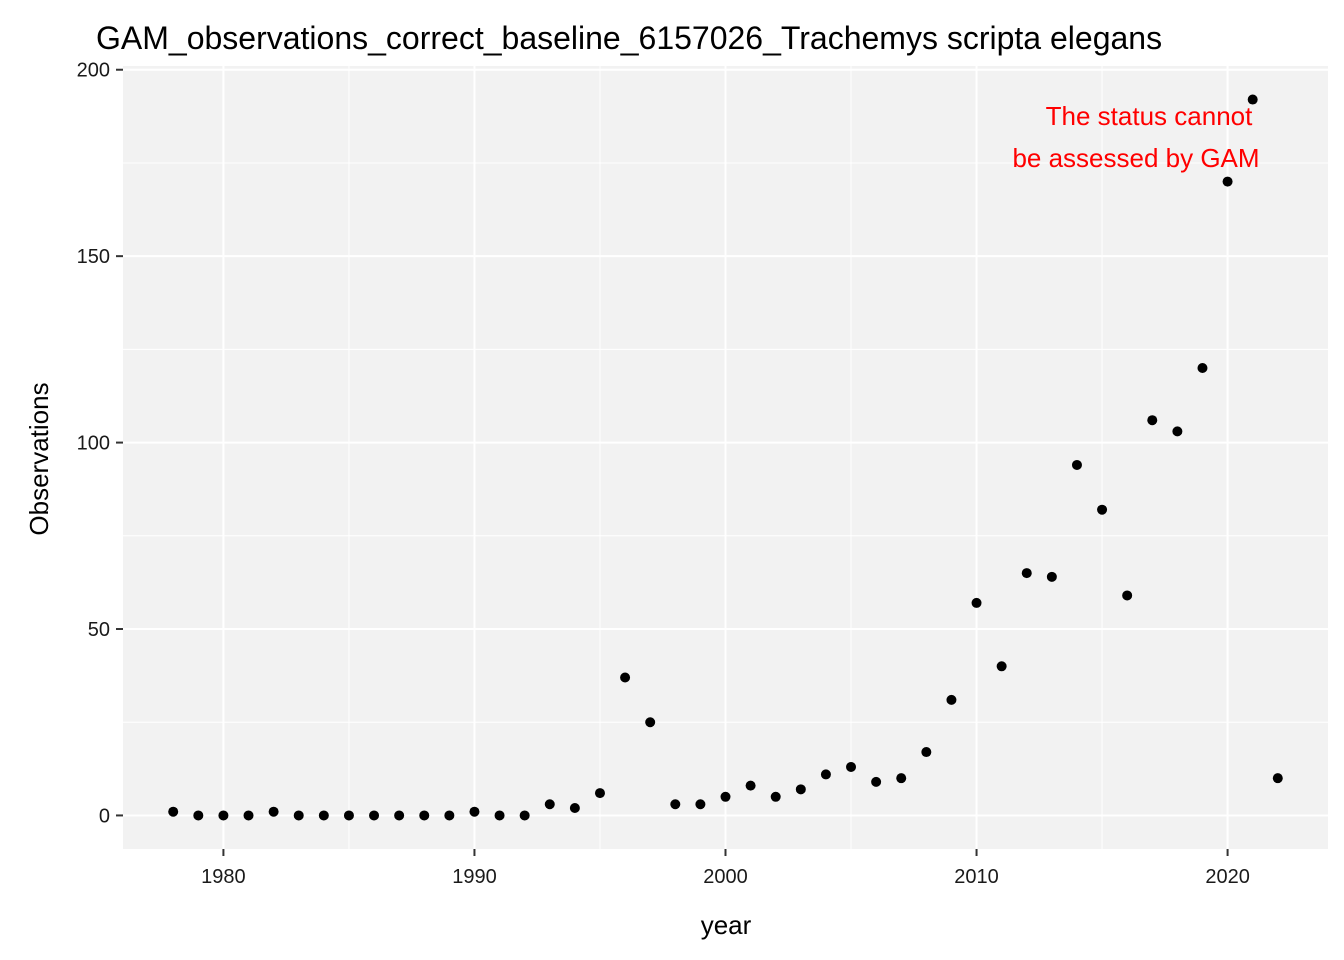  Describe the element at coordinates (976, 877) in the screenshot. I see `x-tick-label: 2010` at that location.